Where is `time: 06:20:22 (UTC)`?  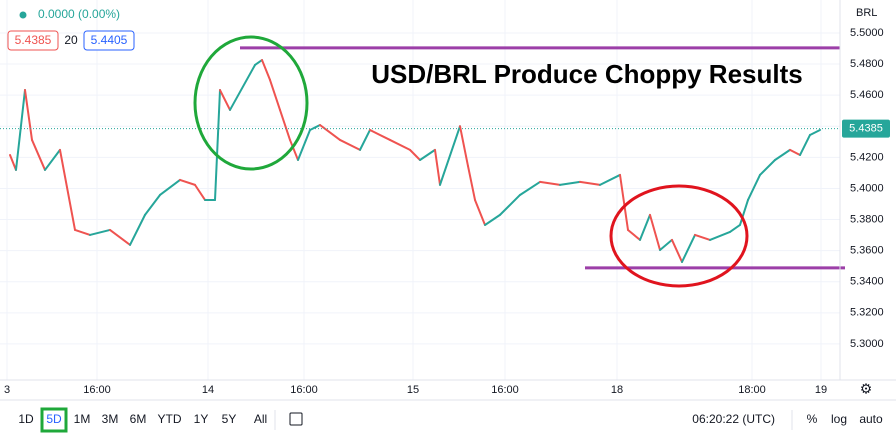
time: 06:20:22 (UTC) is located at coordinates (733, 419).